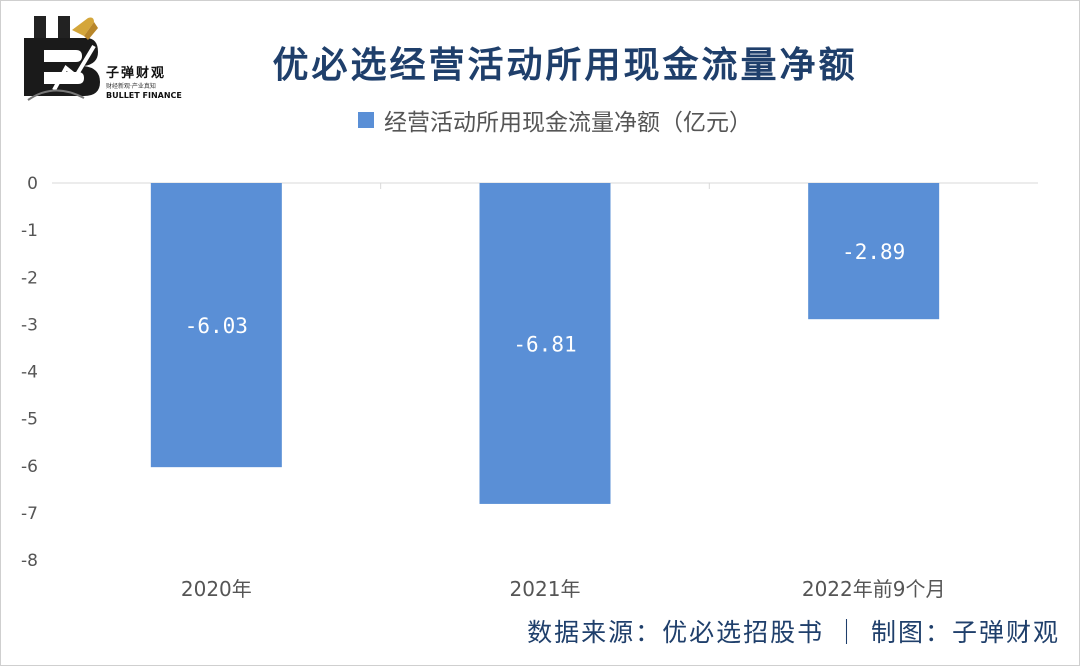  I want to click on bullet-finance-logo: 子弹财观 财经新观·产业真知 BULLET FINANCE, so click(98, 58).